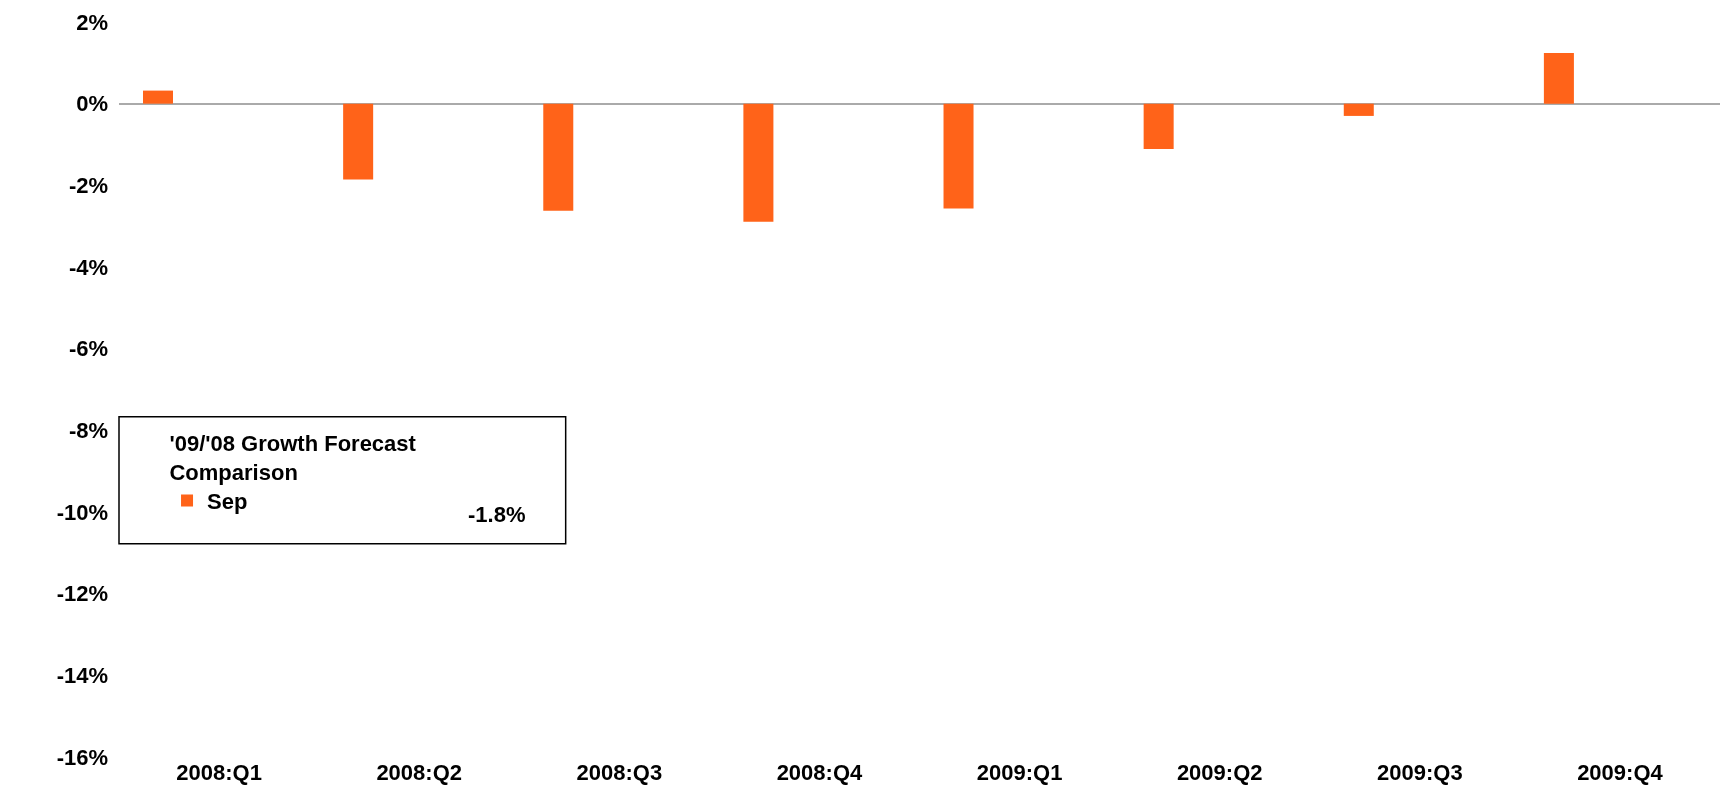 The image size is (1730, 811). I want to click on y-tick-label: -6%, so click(88, 349).